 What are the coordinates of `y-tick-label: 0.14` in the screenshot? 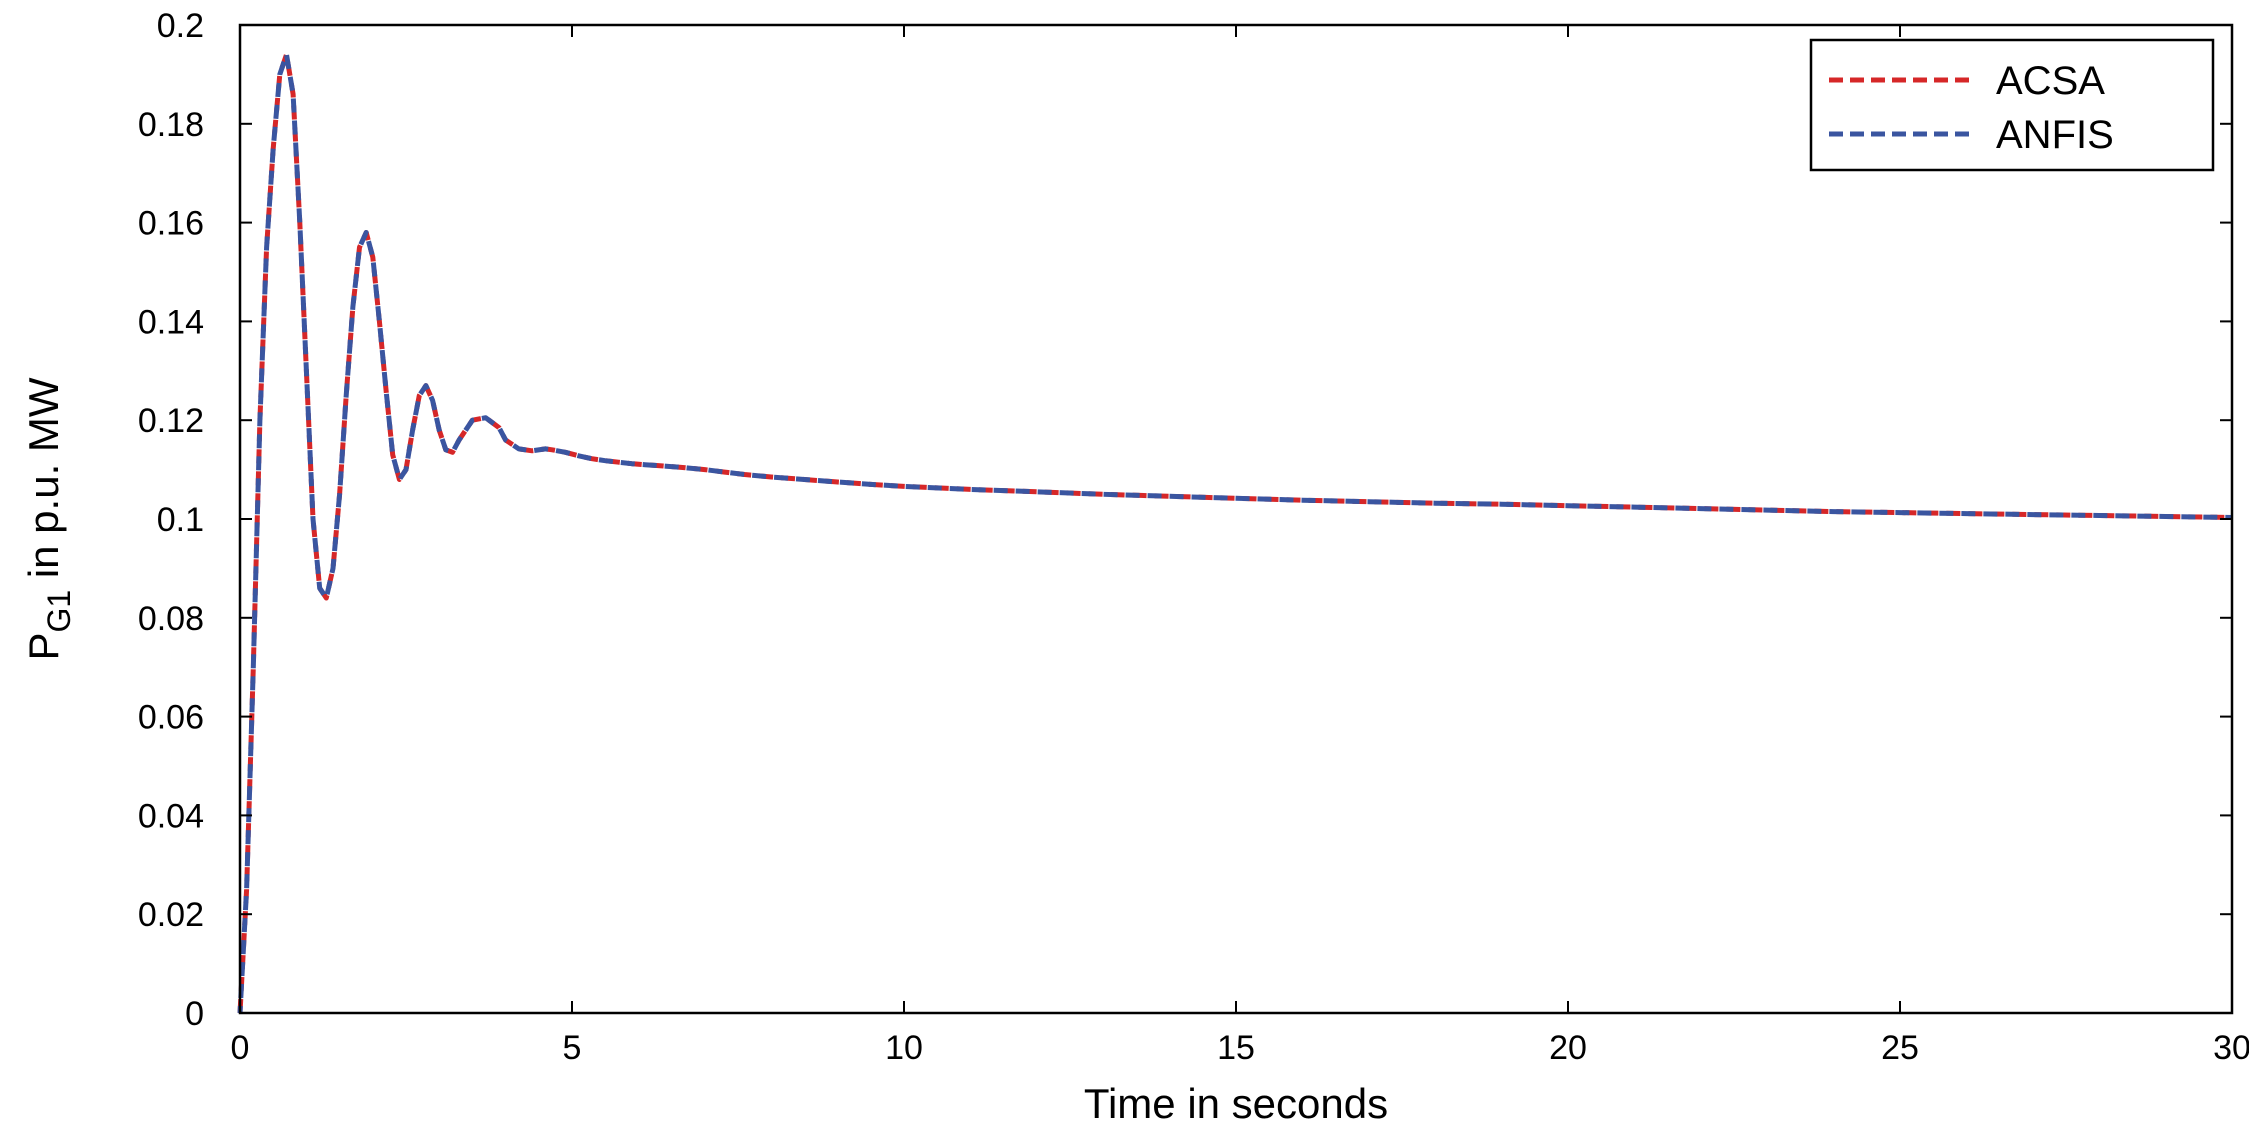 It's located at (171, 322).